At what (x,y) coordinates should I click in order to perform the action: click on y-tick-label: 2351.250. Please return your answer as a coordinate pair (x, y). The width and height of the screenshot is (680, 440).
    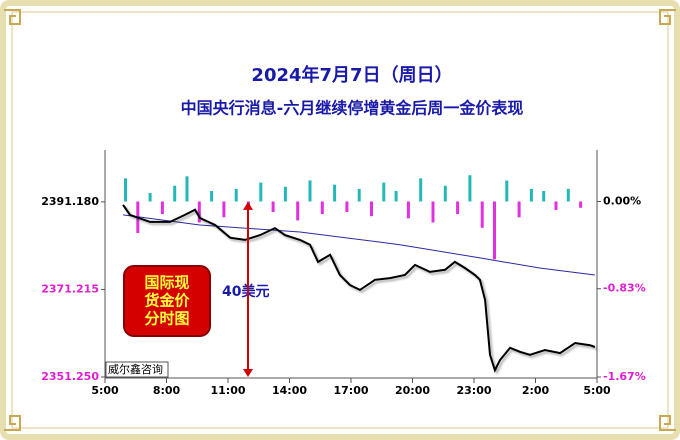
    Looking at the image, I should click on (70, 376).